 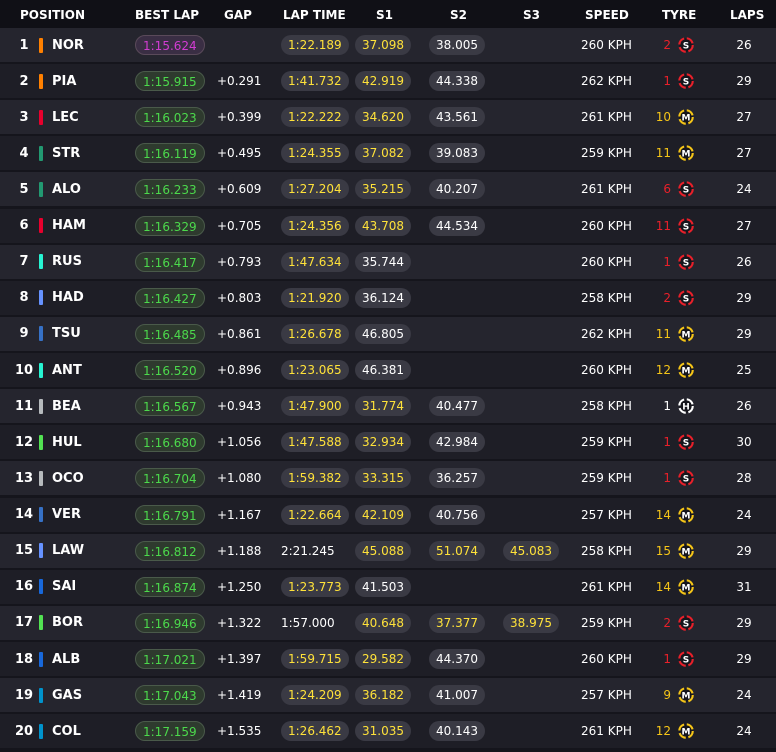 I want to click on driver-code: ALB, so click(x=66, y=659).